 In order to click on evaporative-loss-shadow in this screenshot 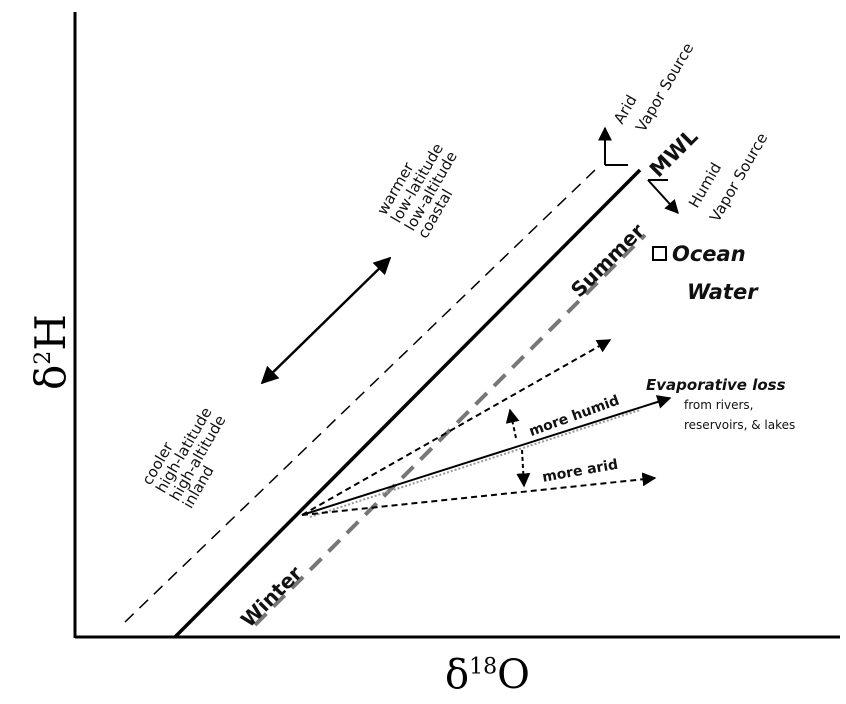, I will do `click(475, 463)`.